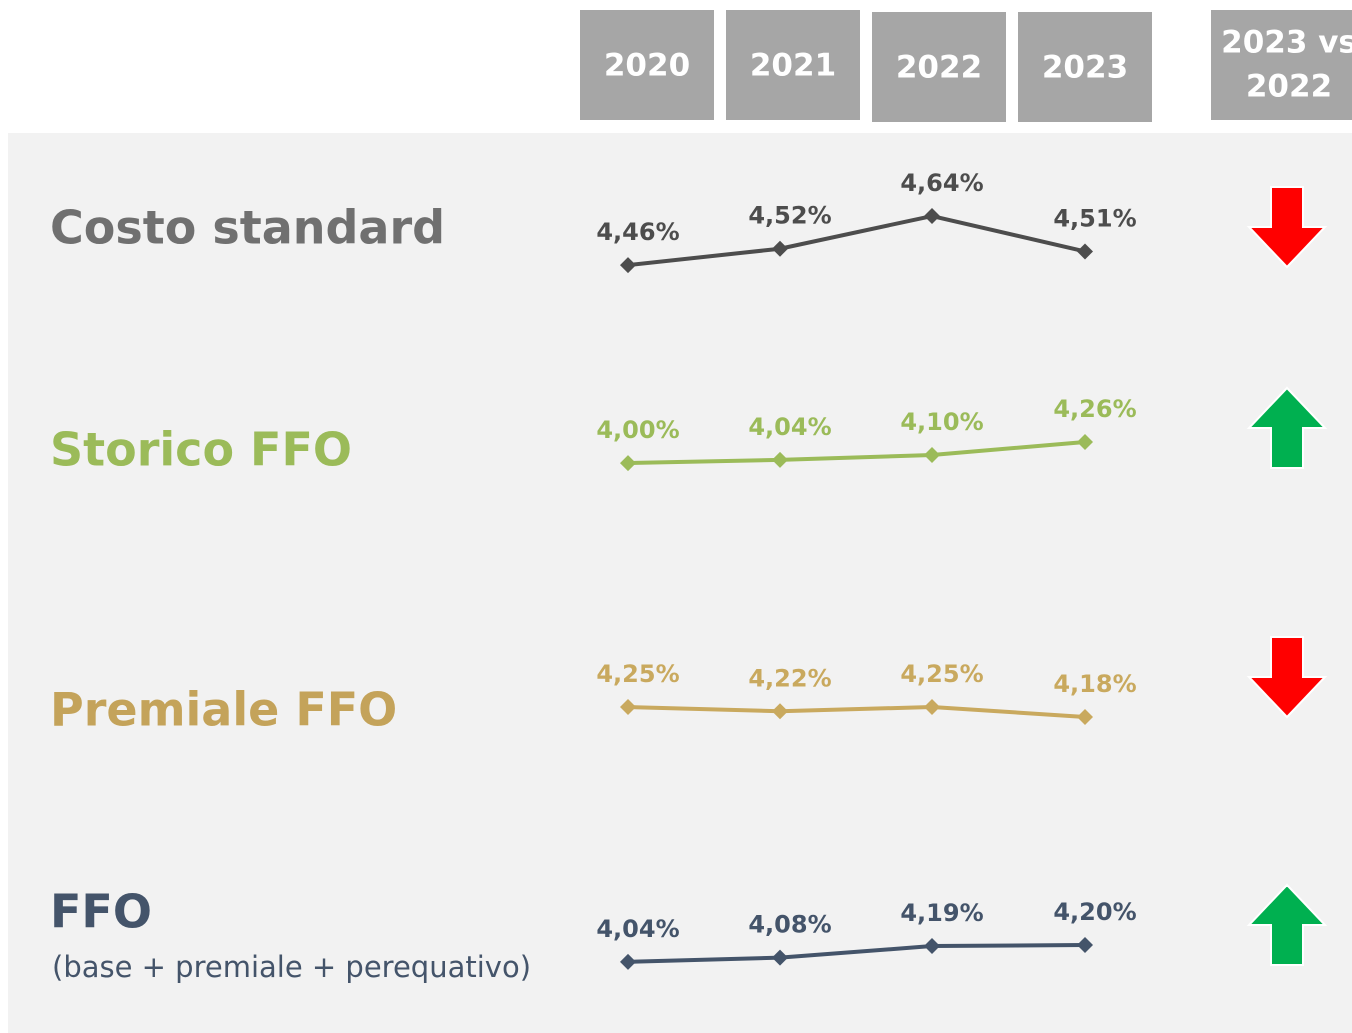  I want to click on year-header: 2022, so click(939, 68).